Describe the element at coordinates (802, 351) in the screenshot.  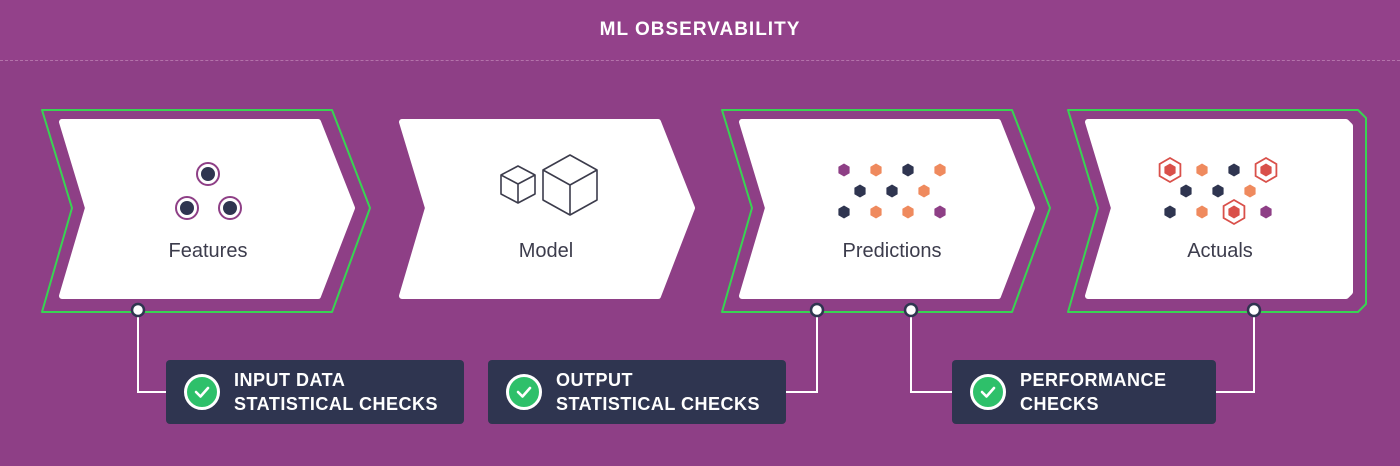
I see `predictions-output-connector` at that location.